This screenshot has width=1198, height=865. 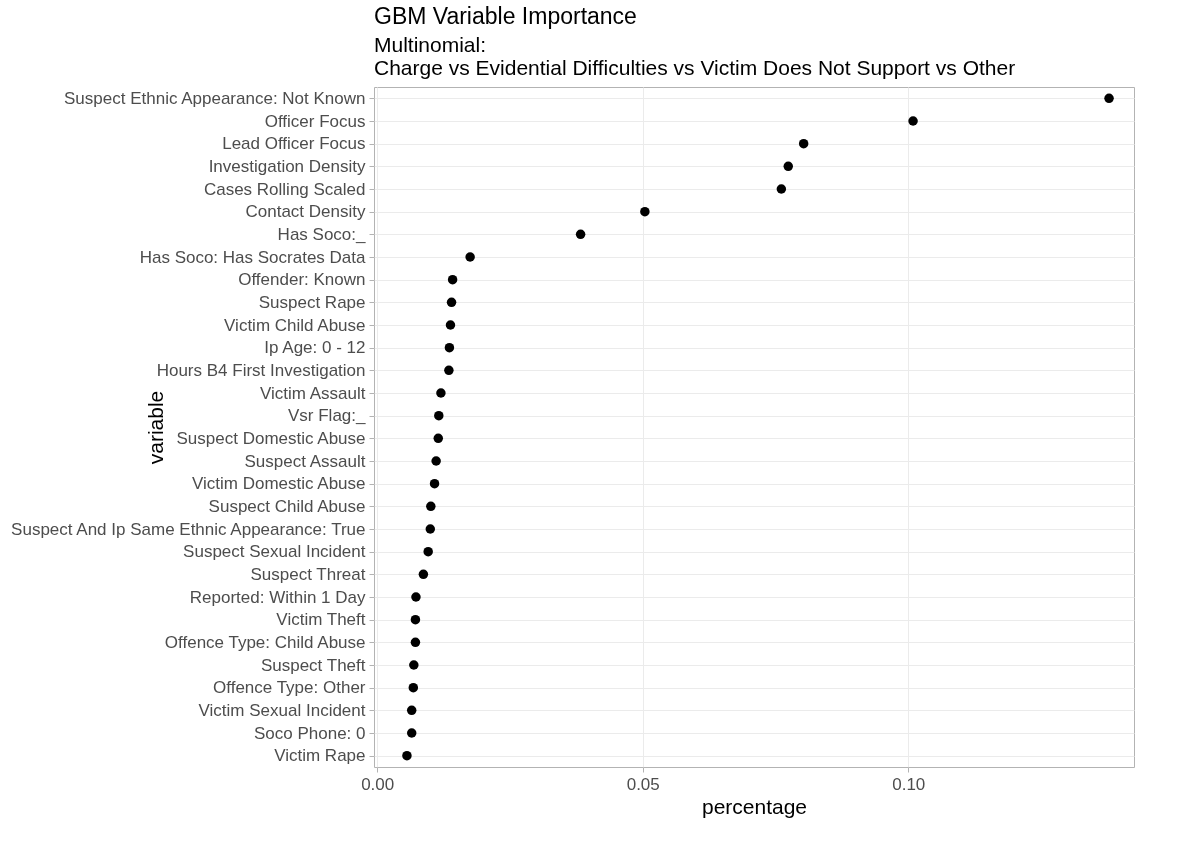 I want to click on y-tick-label: Ip Age: 0 - 12, so click(x=315, y=348).